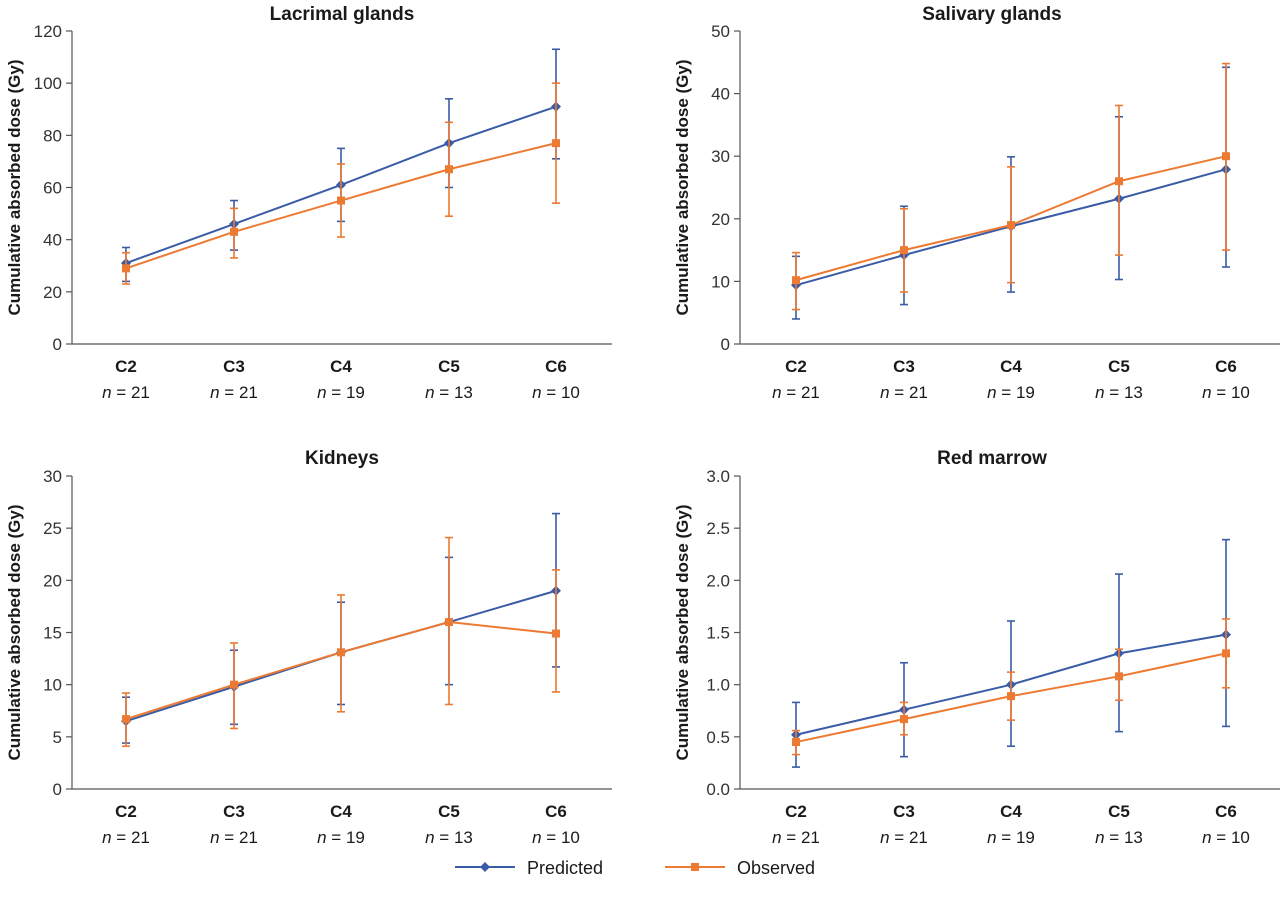 The image size is (1280, 910). I want to click on y-tick-label: 5, so click(57, 737).